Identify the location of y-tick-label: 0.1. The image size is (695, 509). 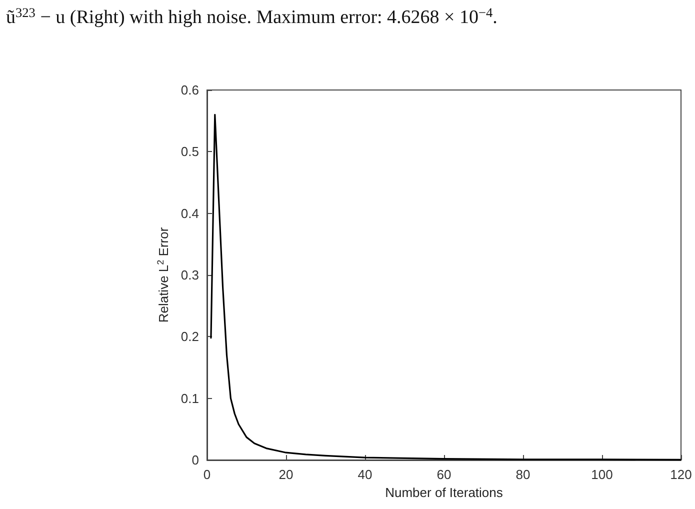
(189, 398).